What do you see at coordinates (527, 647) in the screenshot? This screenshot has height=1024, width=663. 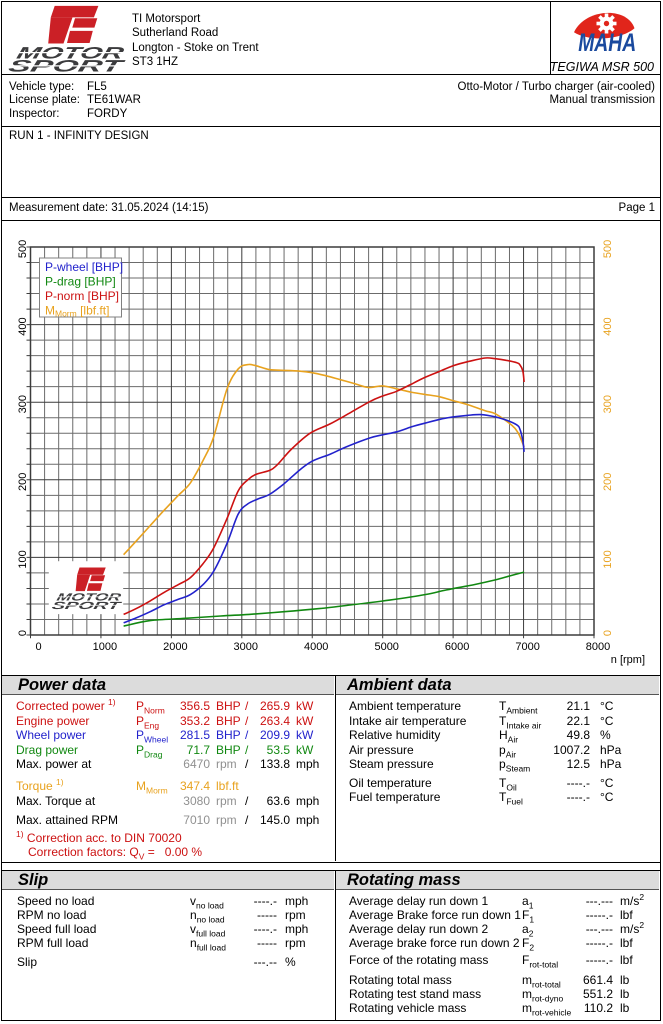 I see `svg-text: 7000` at bounding box center [527, 647].